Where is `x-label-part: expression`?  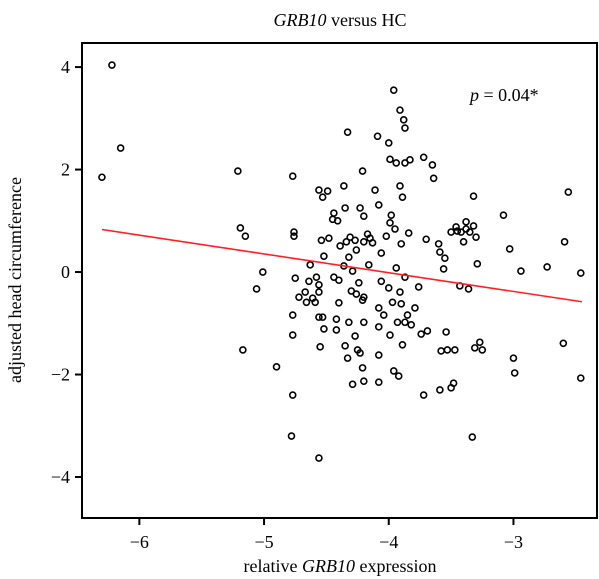 x-label-part: expression is located at coordinates (397, 566).